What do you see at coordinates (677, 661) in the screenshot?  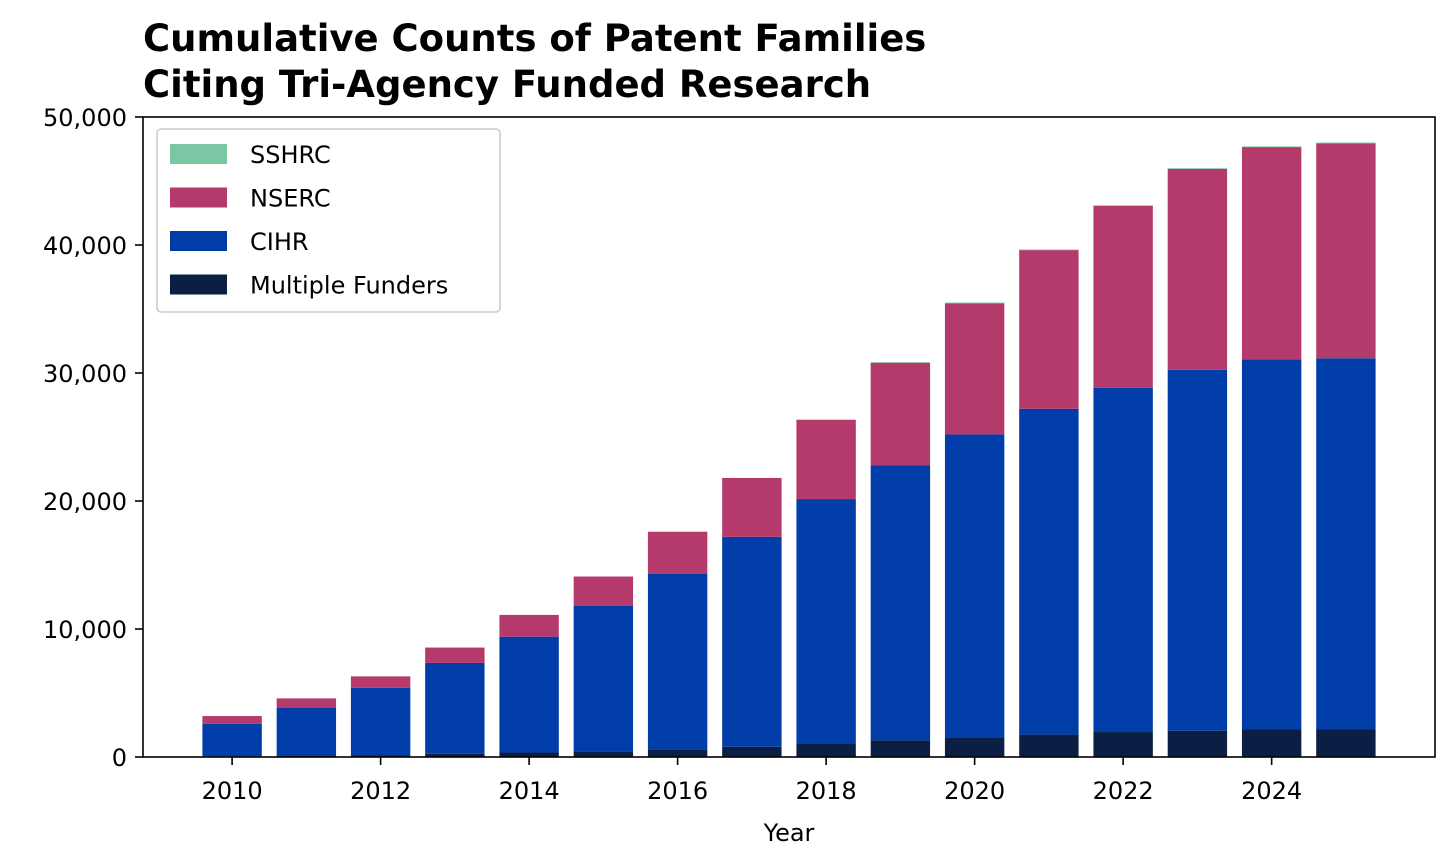 I see `bar-cihr-2016` at bounding box center [677, 661].